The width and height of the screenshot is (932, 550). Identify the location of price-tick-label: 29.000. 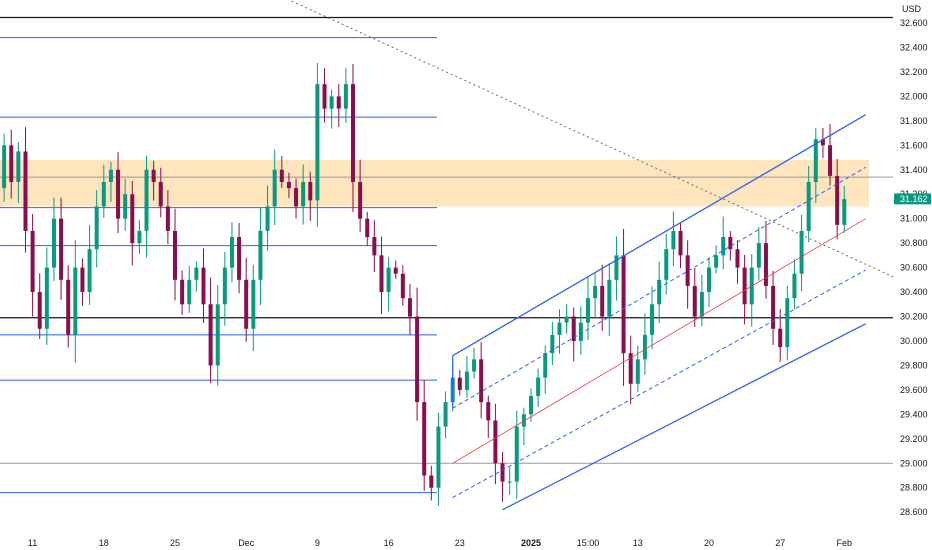
(914, 463).